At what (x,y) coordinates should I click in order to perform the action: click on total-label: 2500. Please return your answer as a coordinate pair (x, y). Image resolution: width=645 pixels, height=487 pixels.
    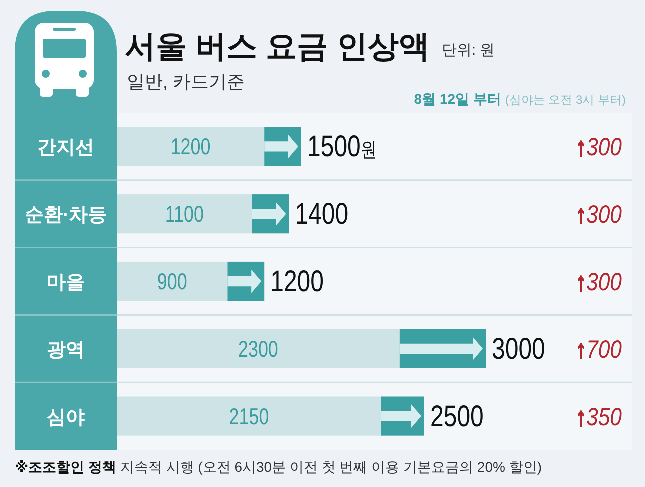
    Looking at the image, I should click on (464, 417).